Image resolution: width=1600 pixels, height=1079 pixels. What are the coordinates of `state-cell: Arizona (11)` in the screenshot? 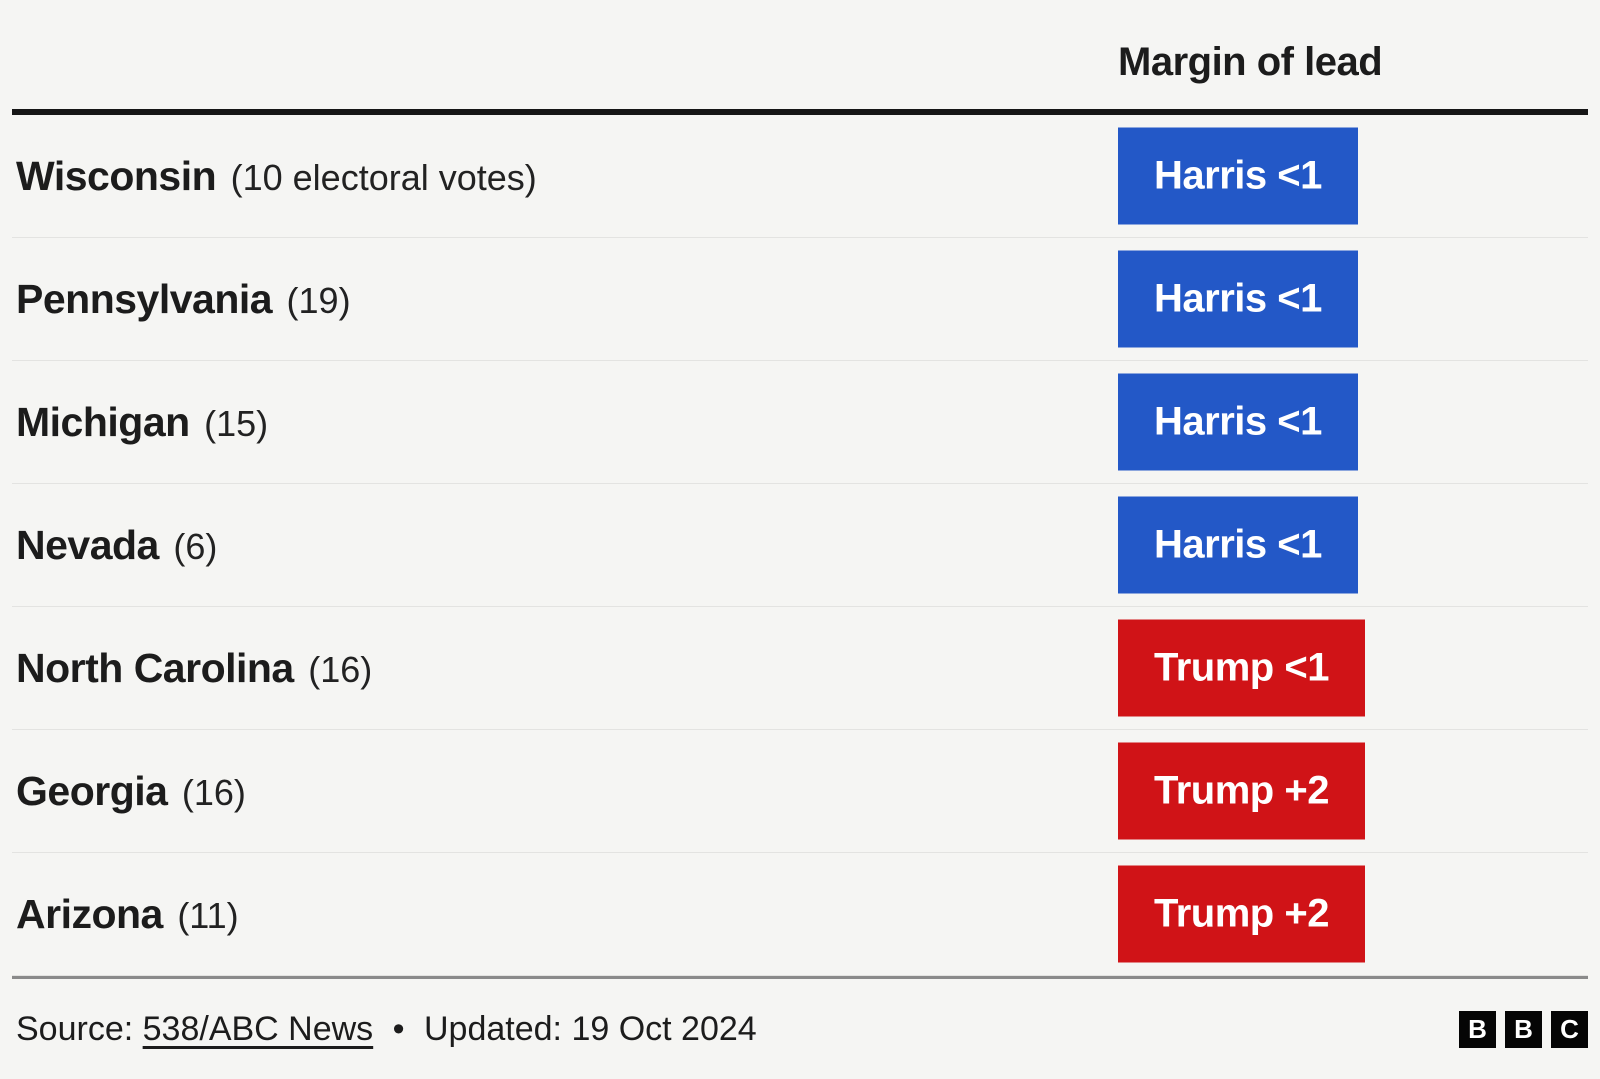 It's located at (125, 914).